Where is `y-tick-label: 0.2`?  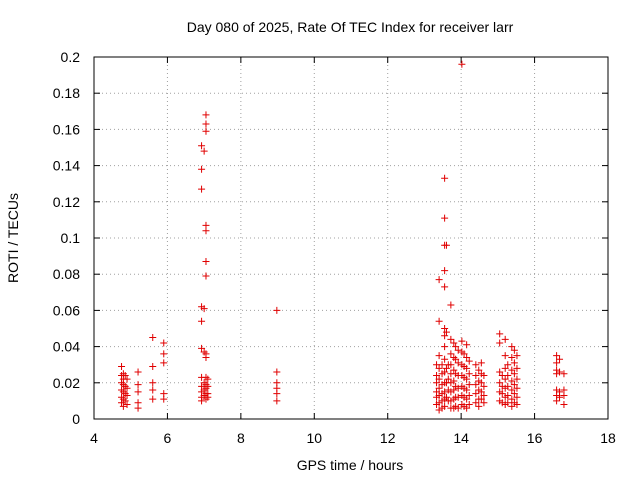 y-tick-label: 0.2 is located at coordinates (71, 57).